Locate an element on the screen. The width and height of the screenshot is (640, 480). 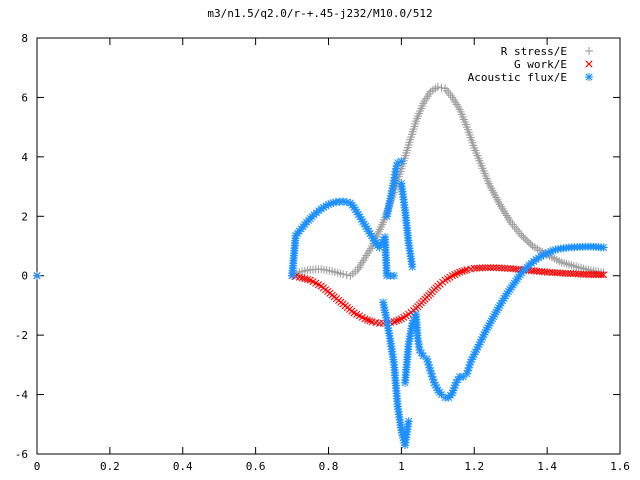
y-tick-label: 8 is located at coordinates (24, 38).